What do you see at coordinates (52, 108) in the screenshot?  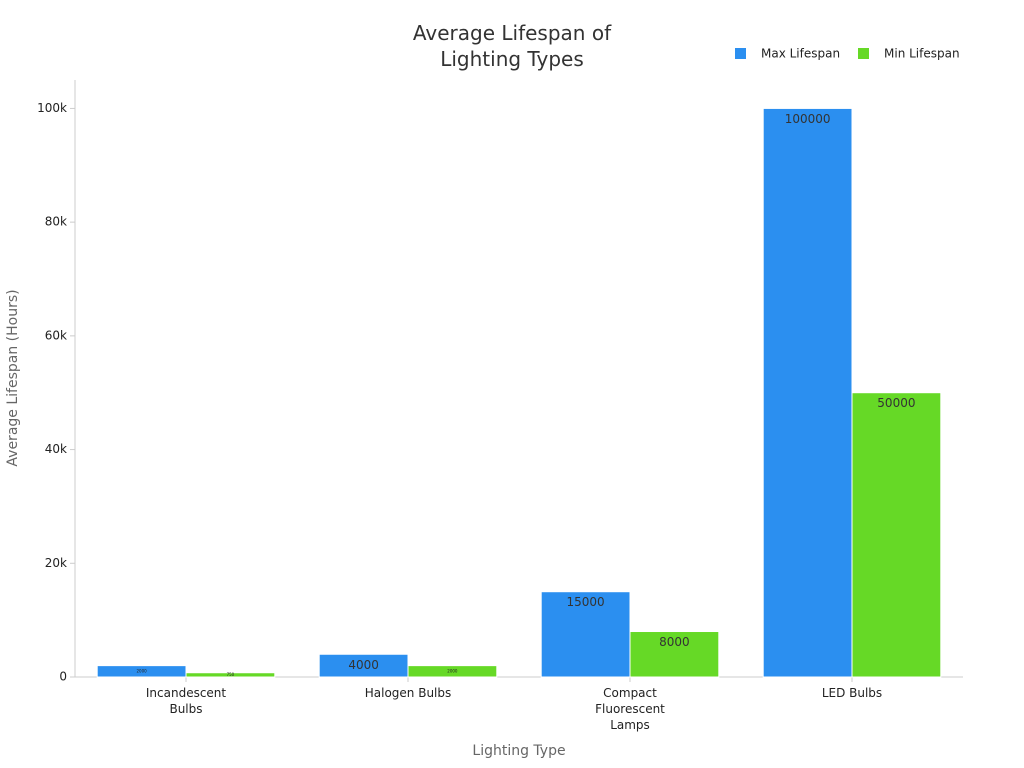 I see `y-tick-label: 100k` at bounding box center [52, 108].